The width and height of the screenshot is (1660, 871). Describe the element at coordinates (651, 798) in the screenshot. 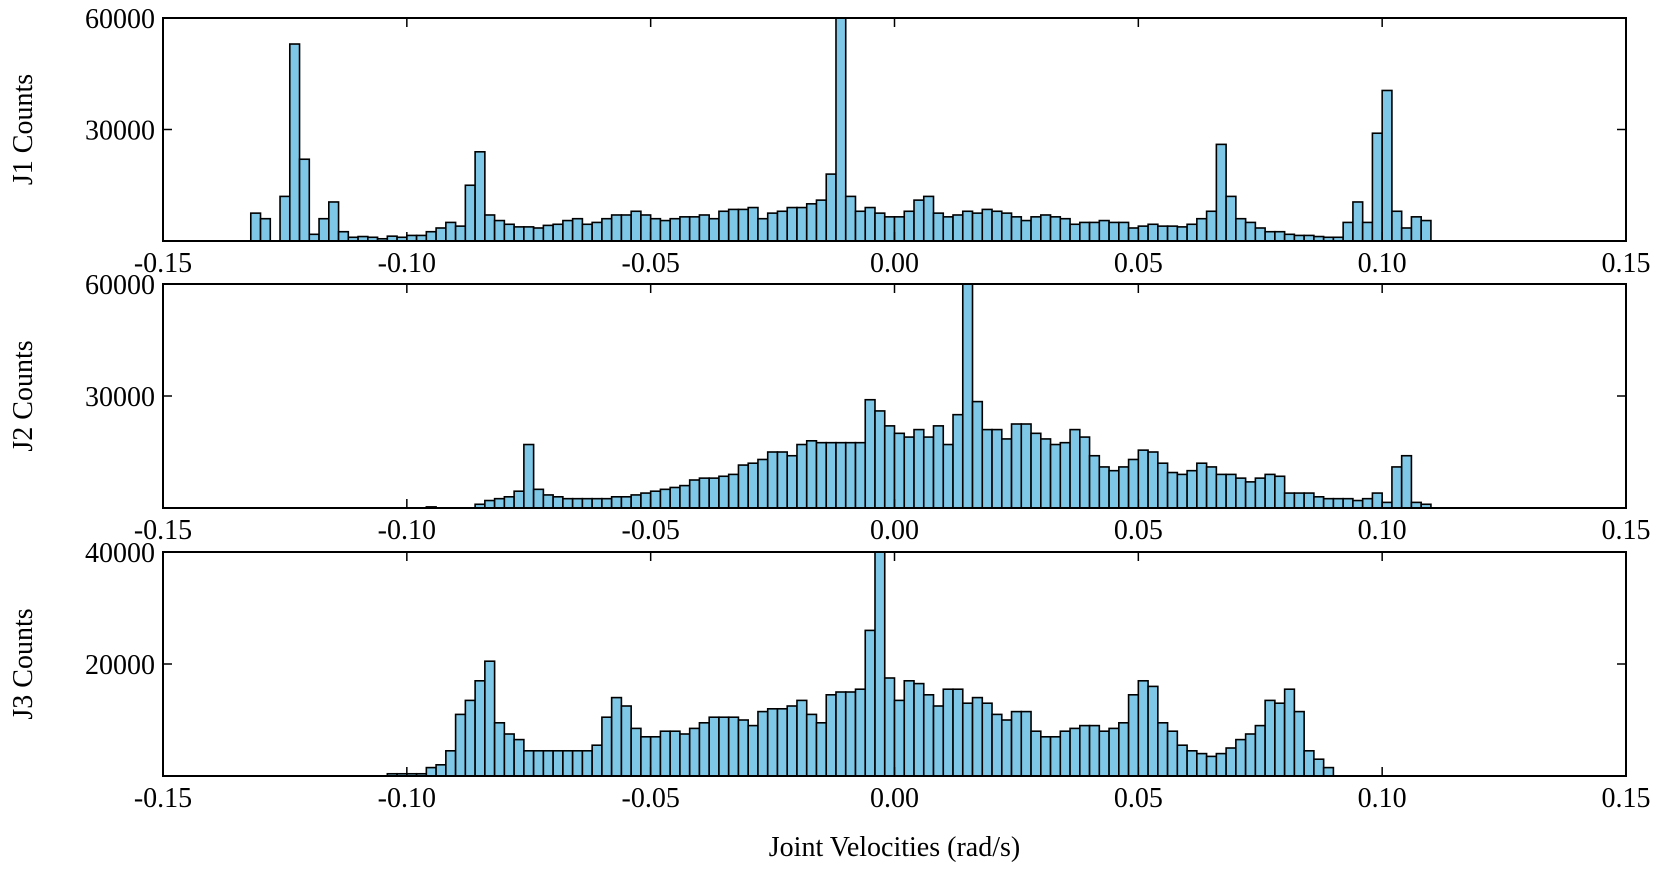

I see `j3-xtick-label: -0.05` at that location.